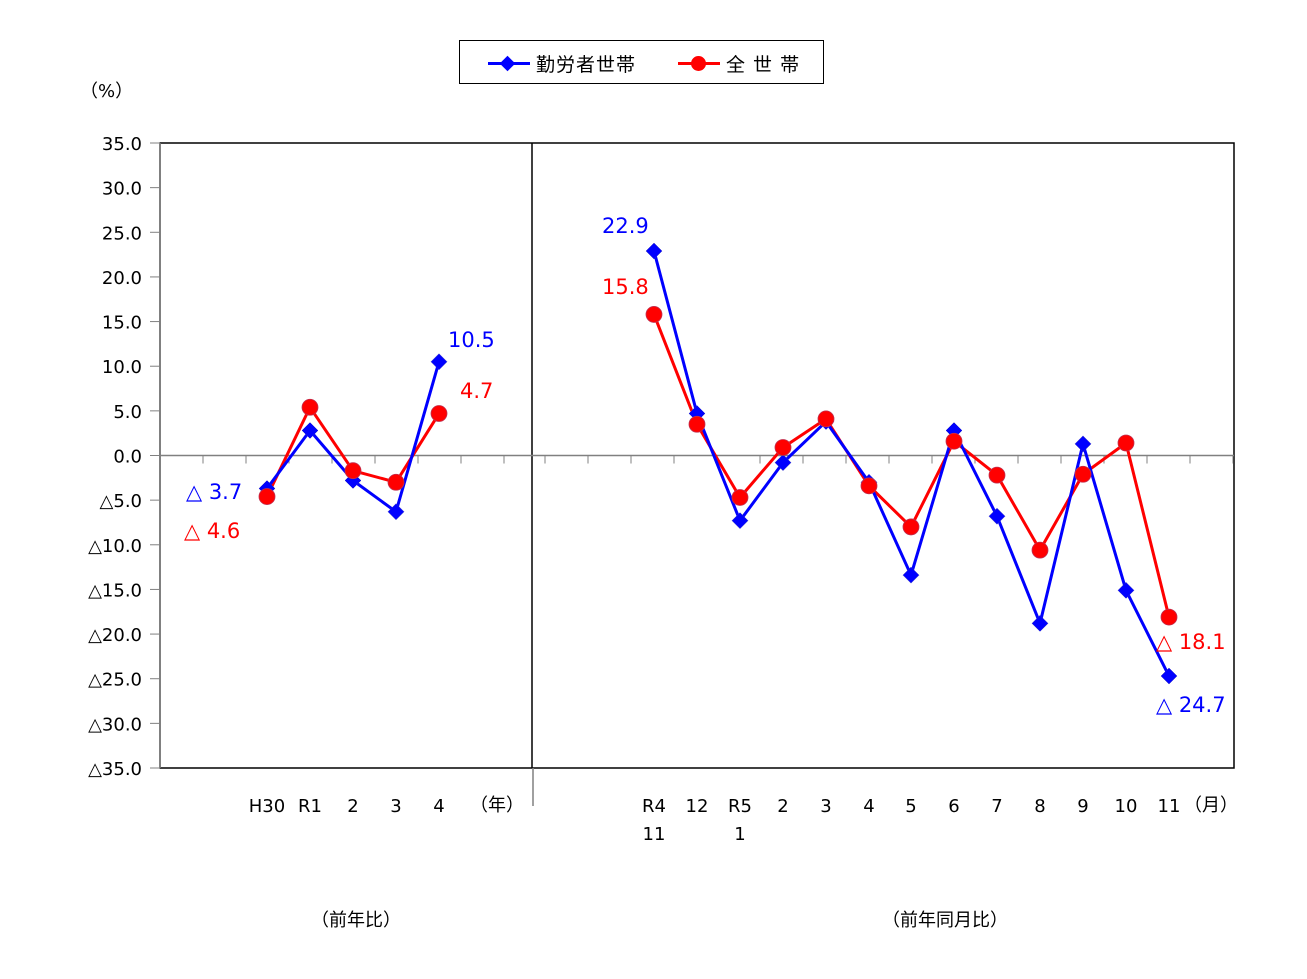  What do you see at coordinates (267, 806) in the screenshot?
I see `x-tick-label: H30` at bounding box center [267, 806].